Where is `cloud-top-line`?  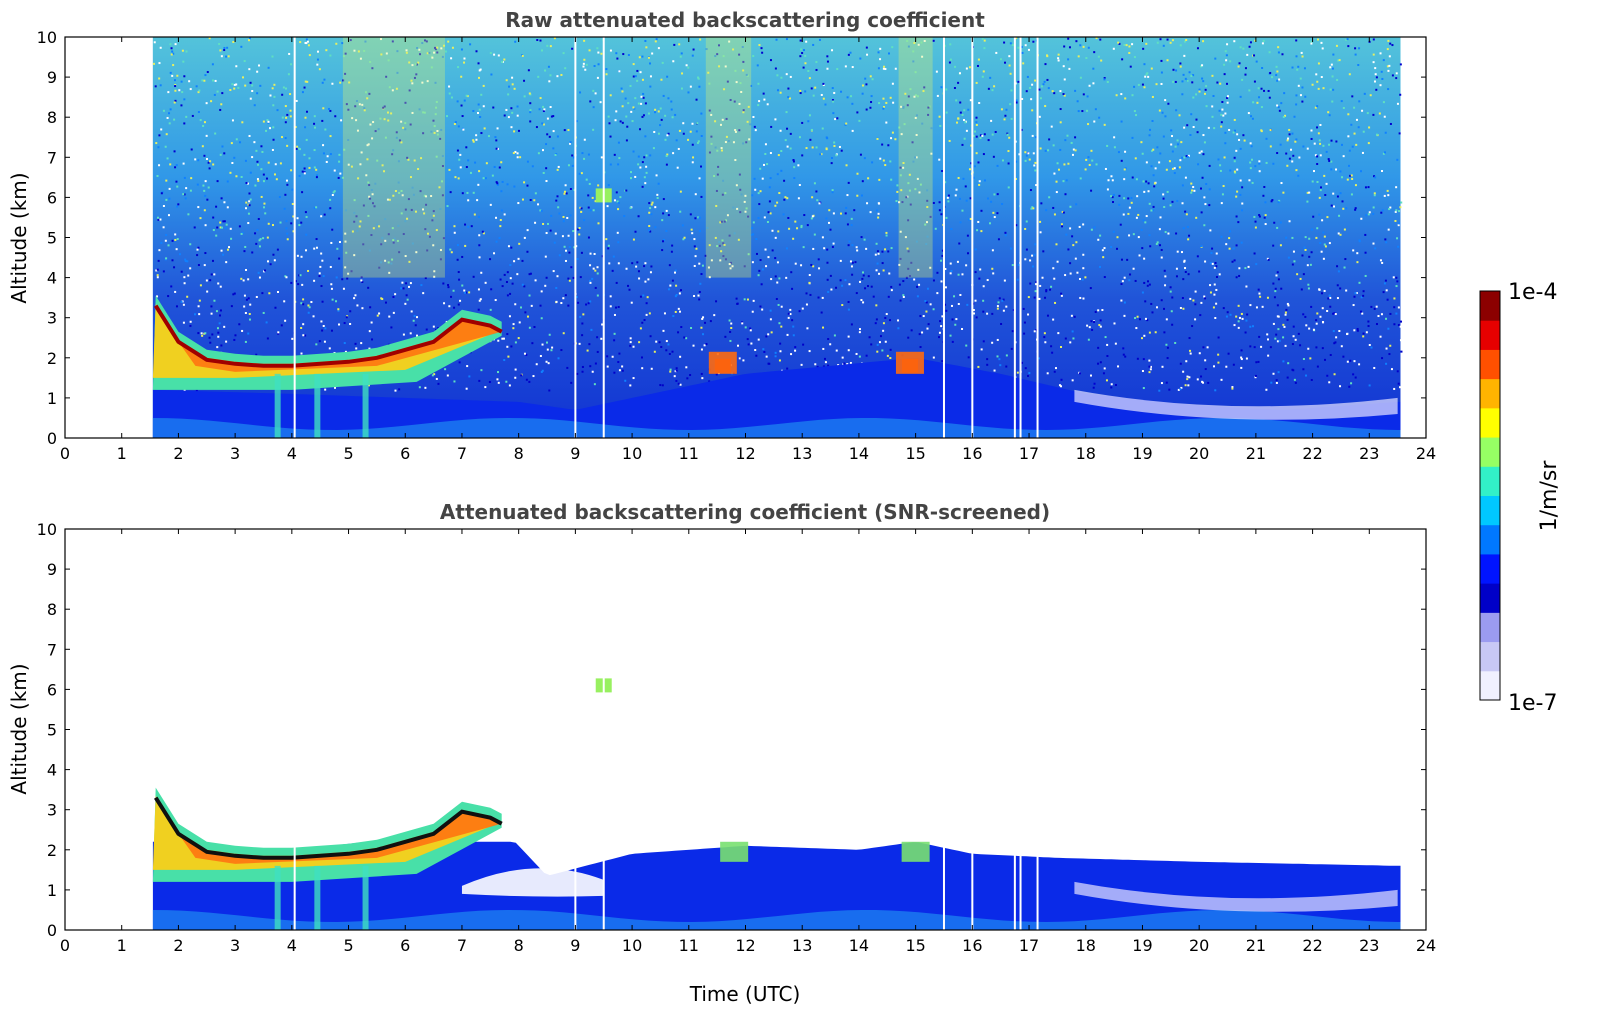
cloud-top-line is located at coordinates (328, 828).